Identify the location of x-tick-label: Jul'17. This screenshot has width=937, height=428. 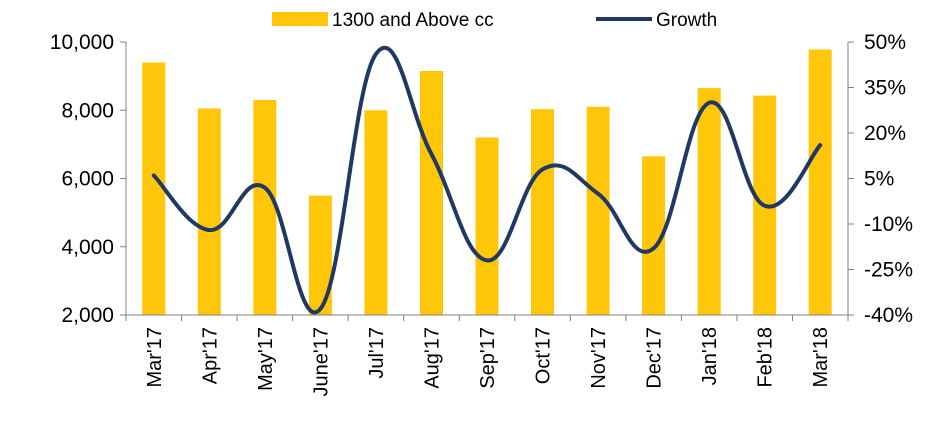
(377, 353).